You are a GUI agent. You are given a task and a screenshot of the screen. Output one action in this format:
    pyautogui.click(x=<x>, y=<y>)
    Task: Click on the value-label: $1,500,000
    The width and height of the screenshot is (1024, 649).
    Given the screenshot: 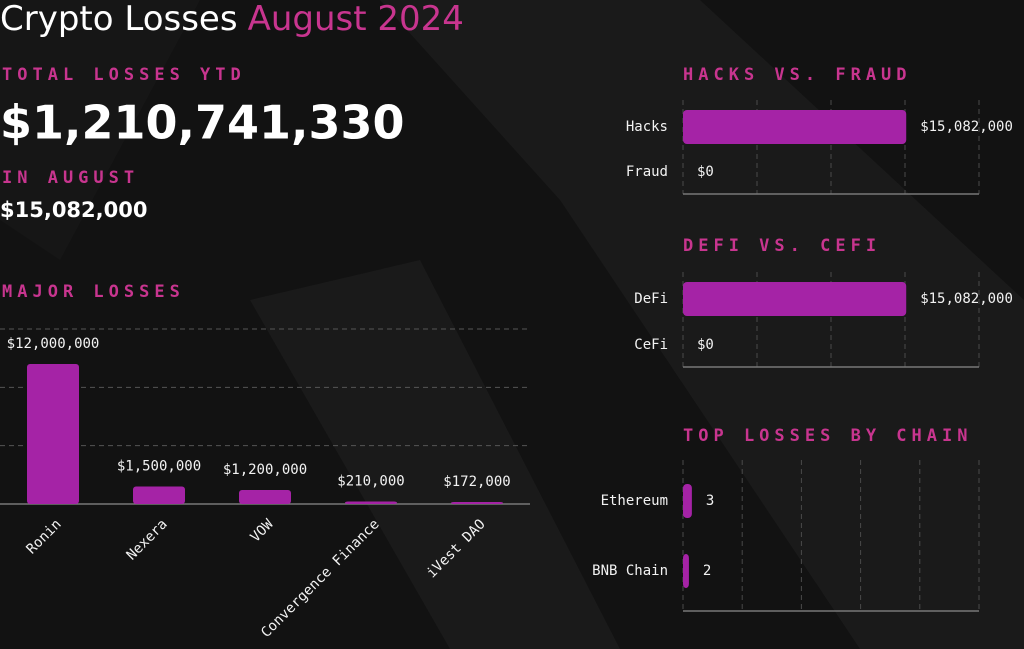 What is the action you would take?
    pyautogui.click(x=159, y=467)
    